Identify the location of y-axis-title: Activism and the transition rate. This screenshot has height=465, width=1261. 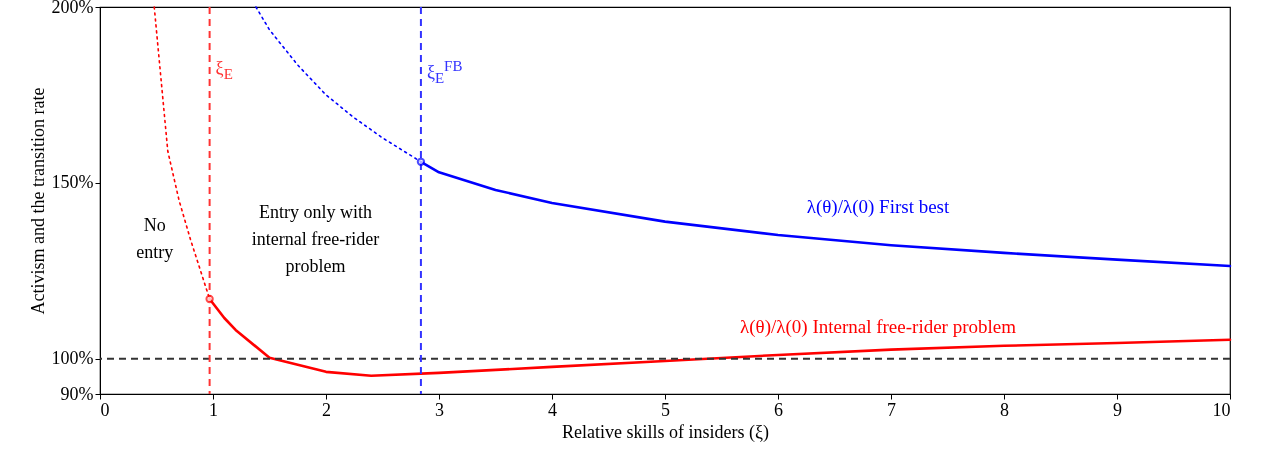
(37, 201).